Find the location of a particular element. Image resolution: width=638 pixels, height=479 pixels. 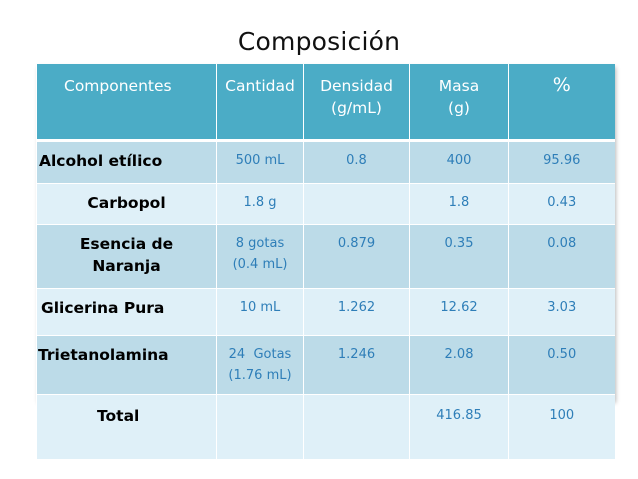

header-masa-line2: (g) is located at coordinates (459, 108).